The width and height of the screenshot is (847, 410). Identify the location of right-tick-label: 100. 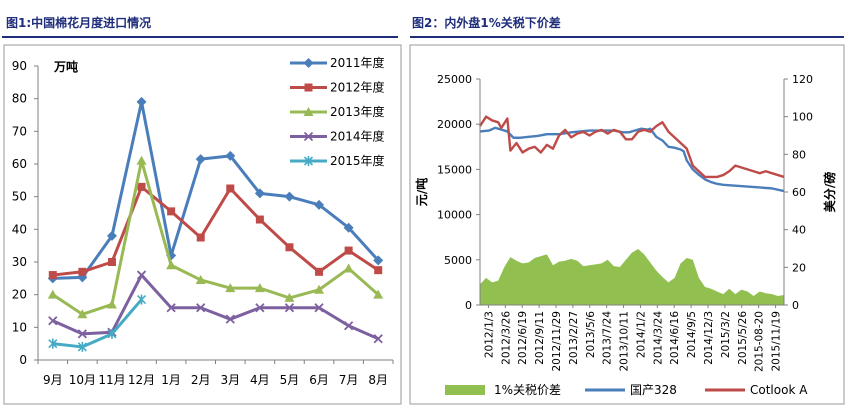
(802, 117).